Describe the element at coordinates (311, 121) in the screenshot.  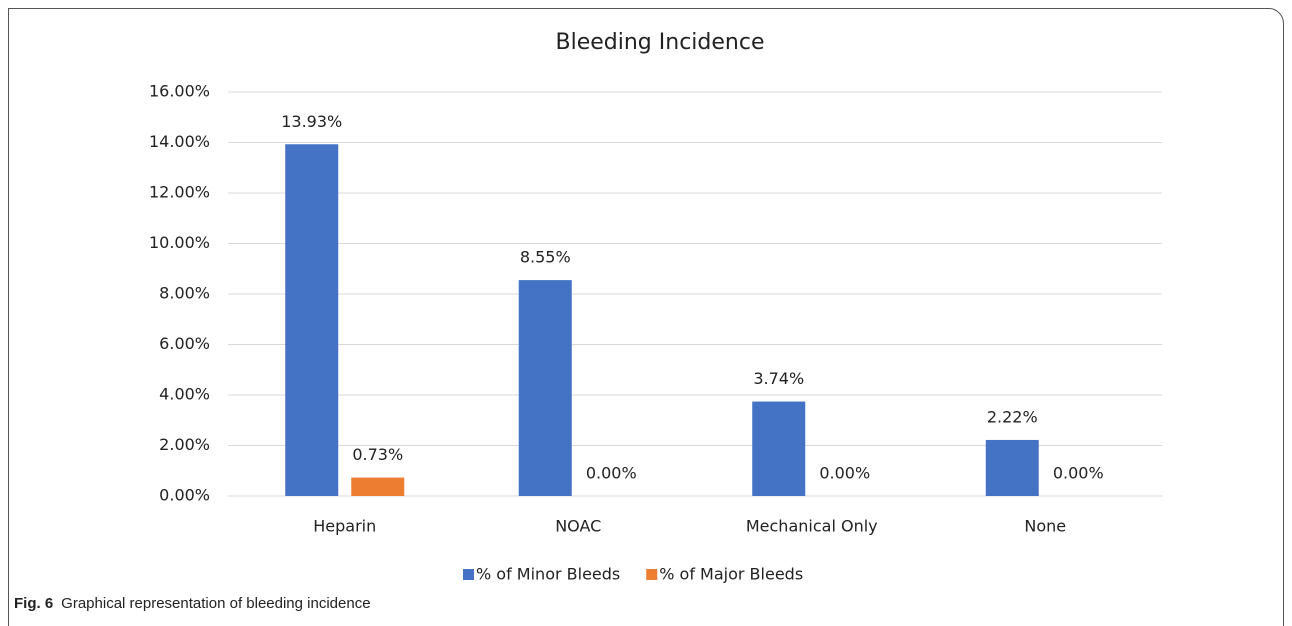
I see `value-label: 13.93%` at that location.